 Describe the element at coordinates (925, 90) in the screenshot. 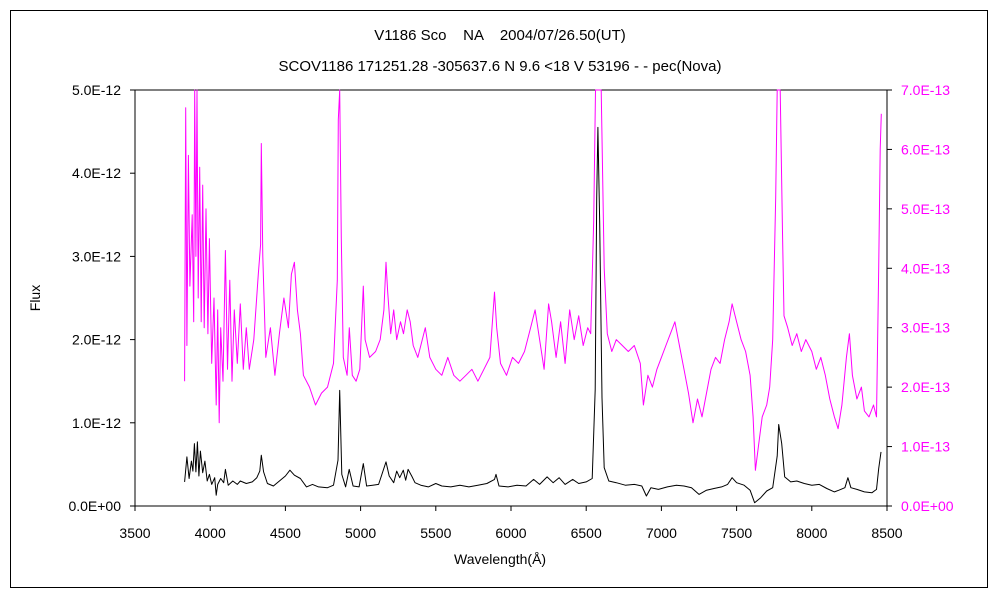

I see `y-right-tick-label: 7.0E-13` at that location.